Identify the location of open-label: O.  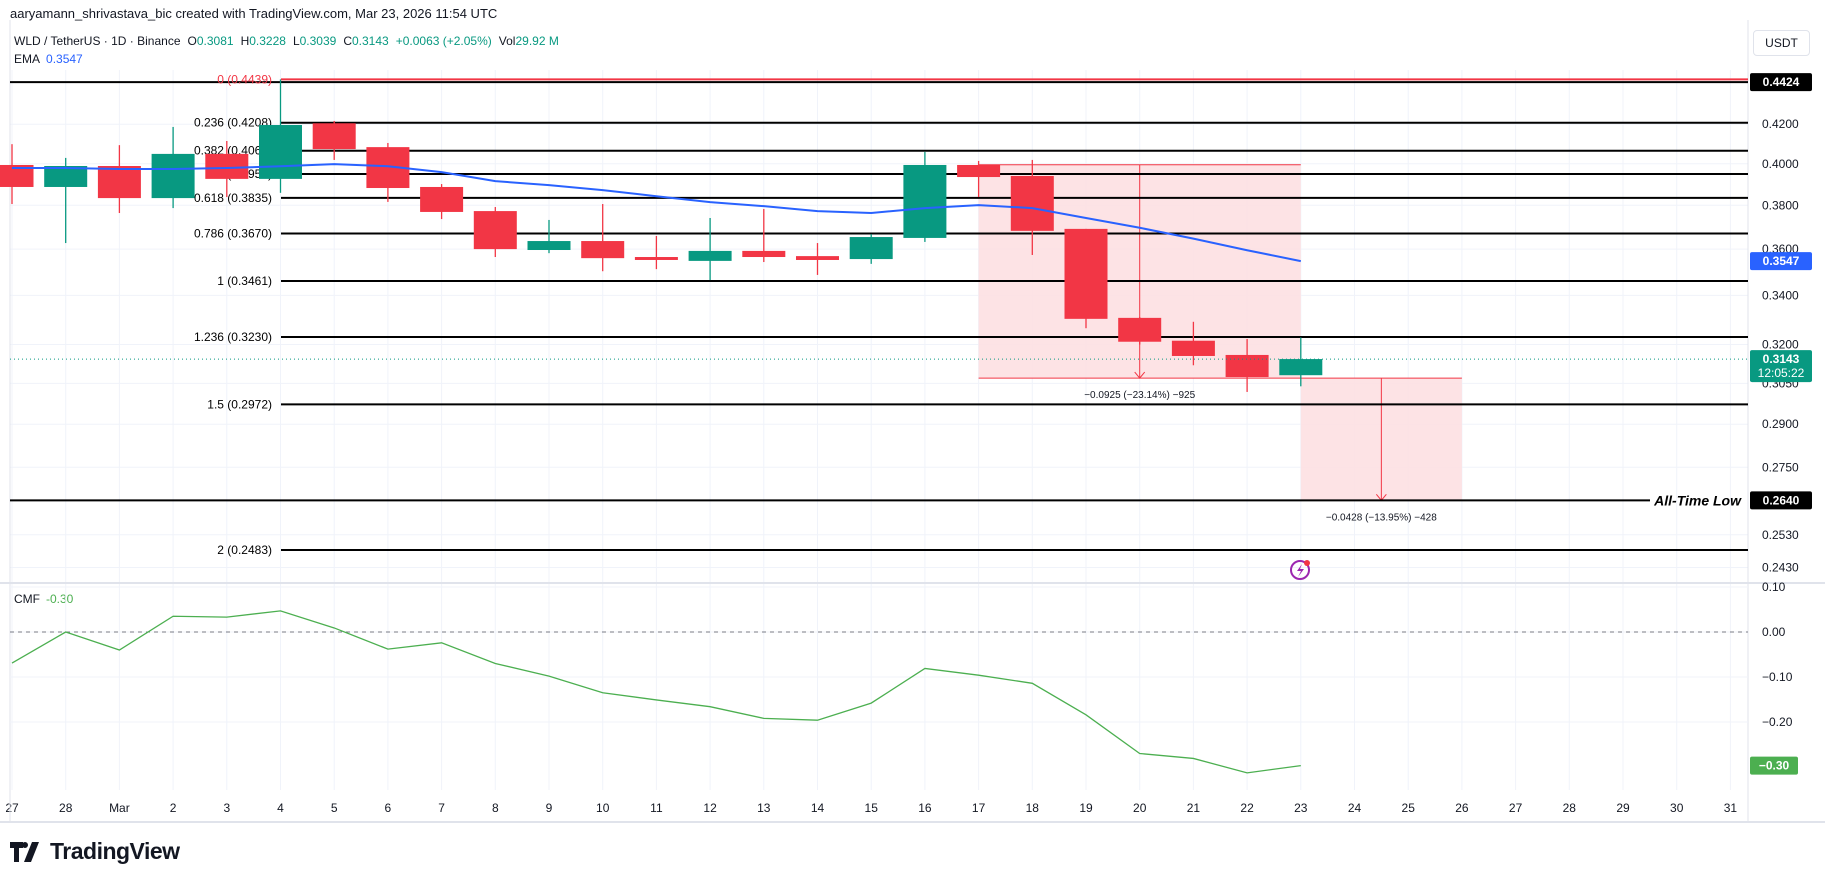
(192, 41).